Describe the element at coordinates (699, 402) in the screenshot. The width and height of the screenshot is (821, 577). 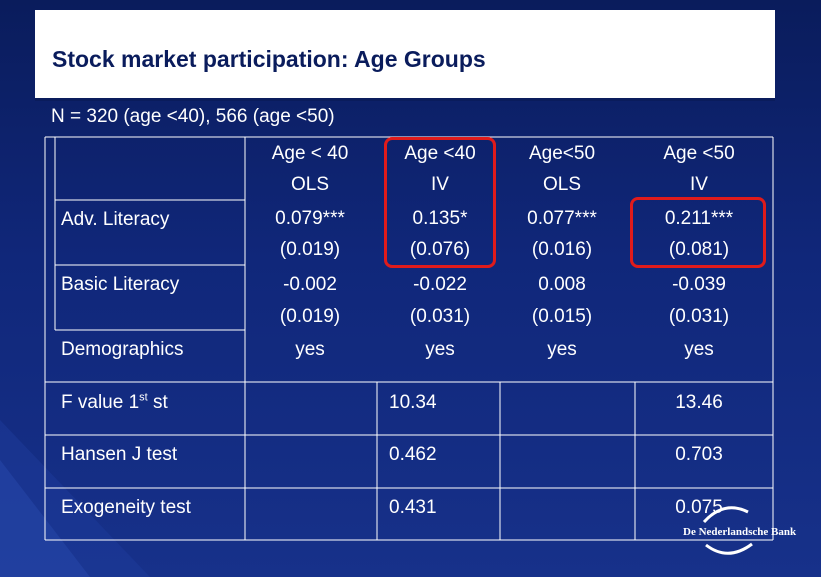
I see `test-f-value-age50-iv: 13.46` at that location.